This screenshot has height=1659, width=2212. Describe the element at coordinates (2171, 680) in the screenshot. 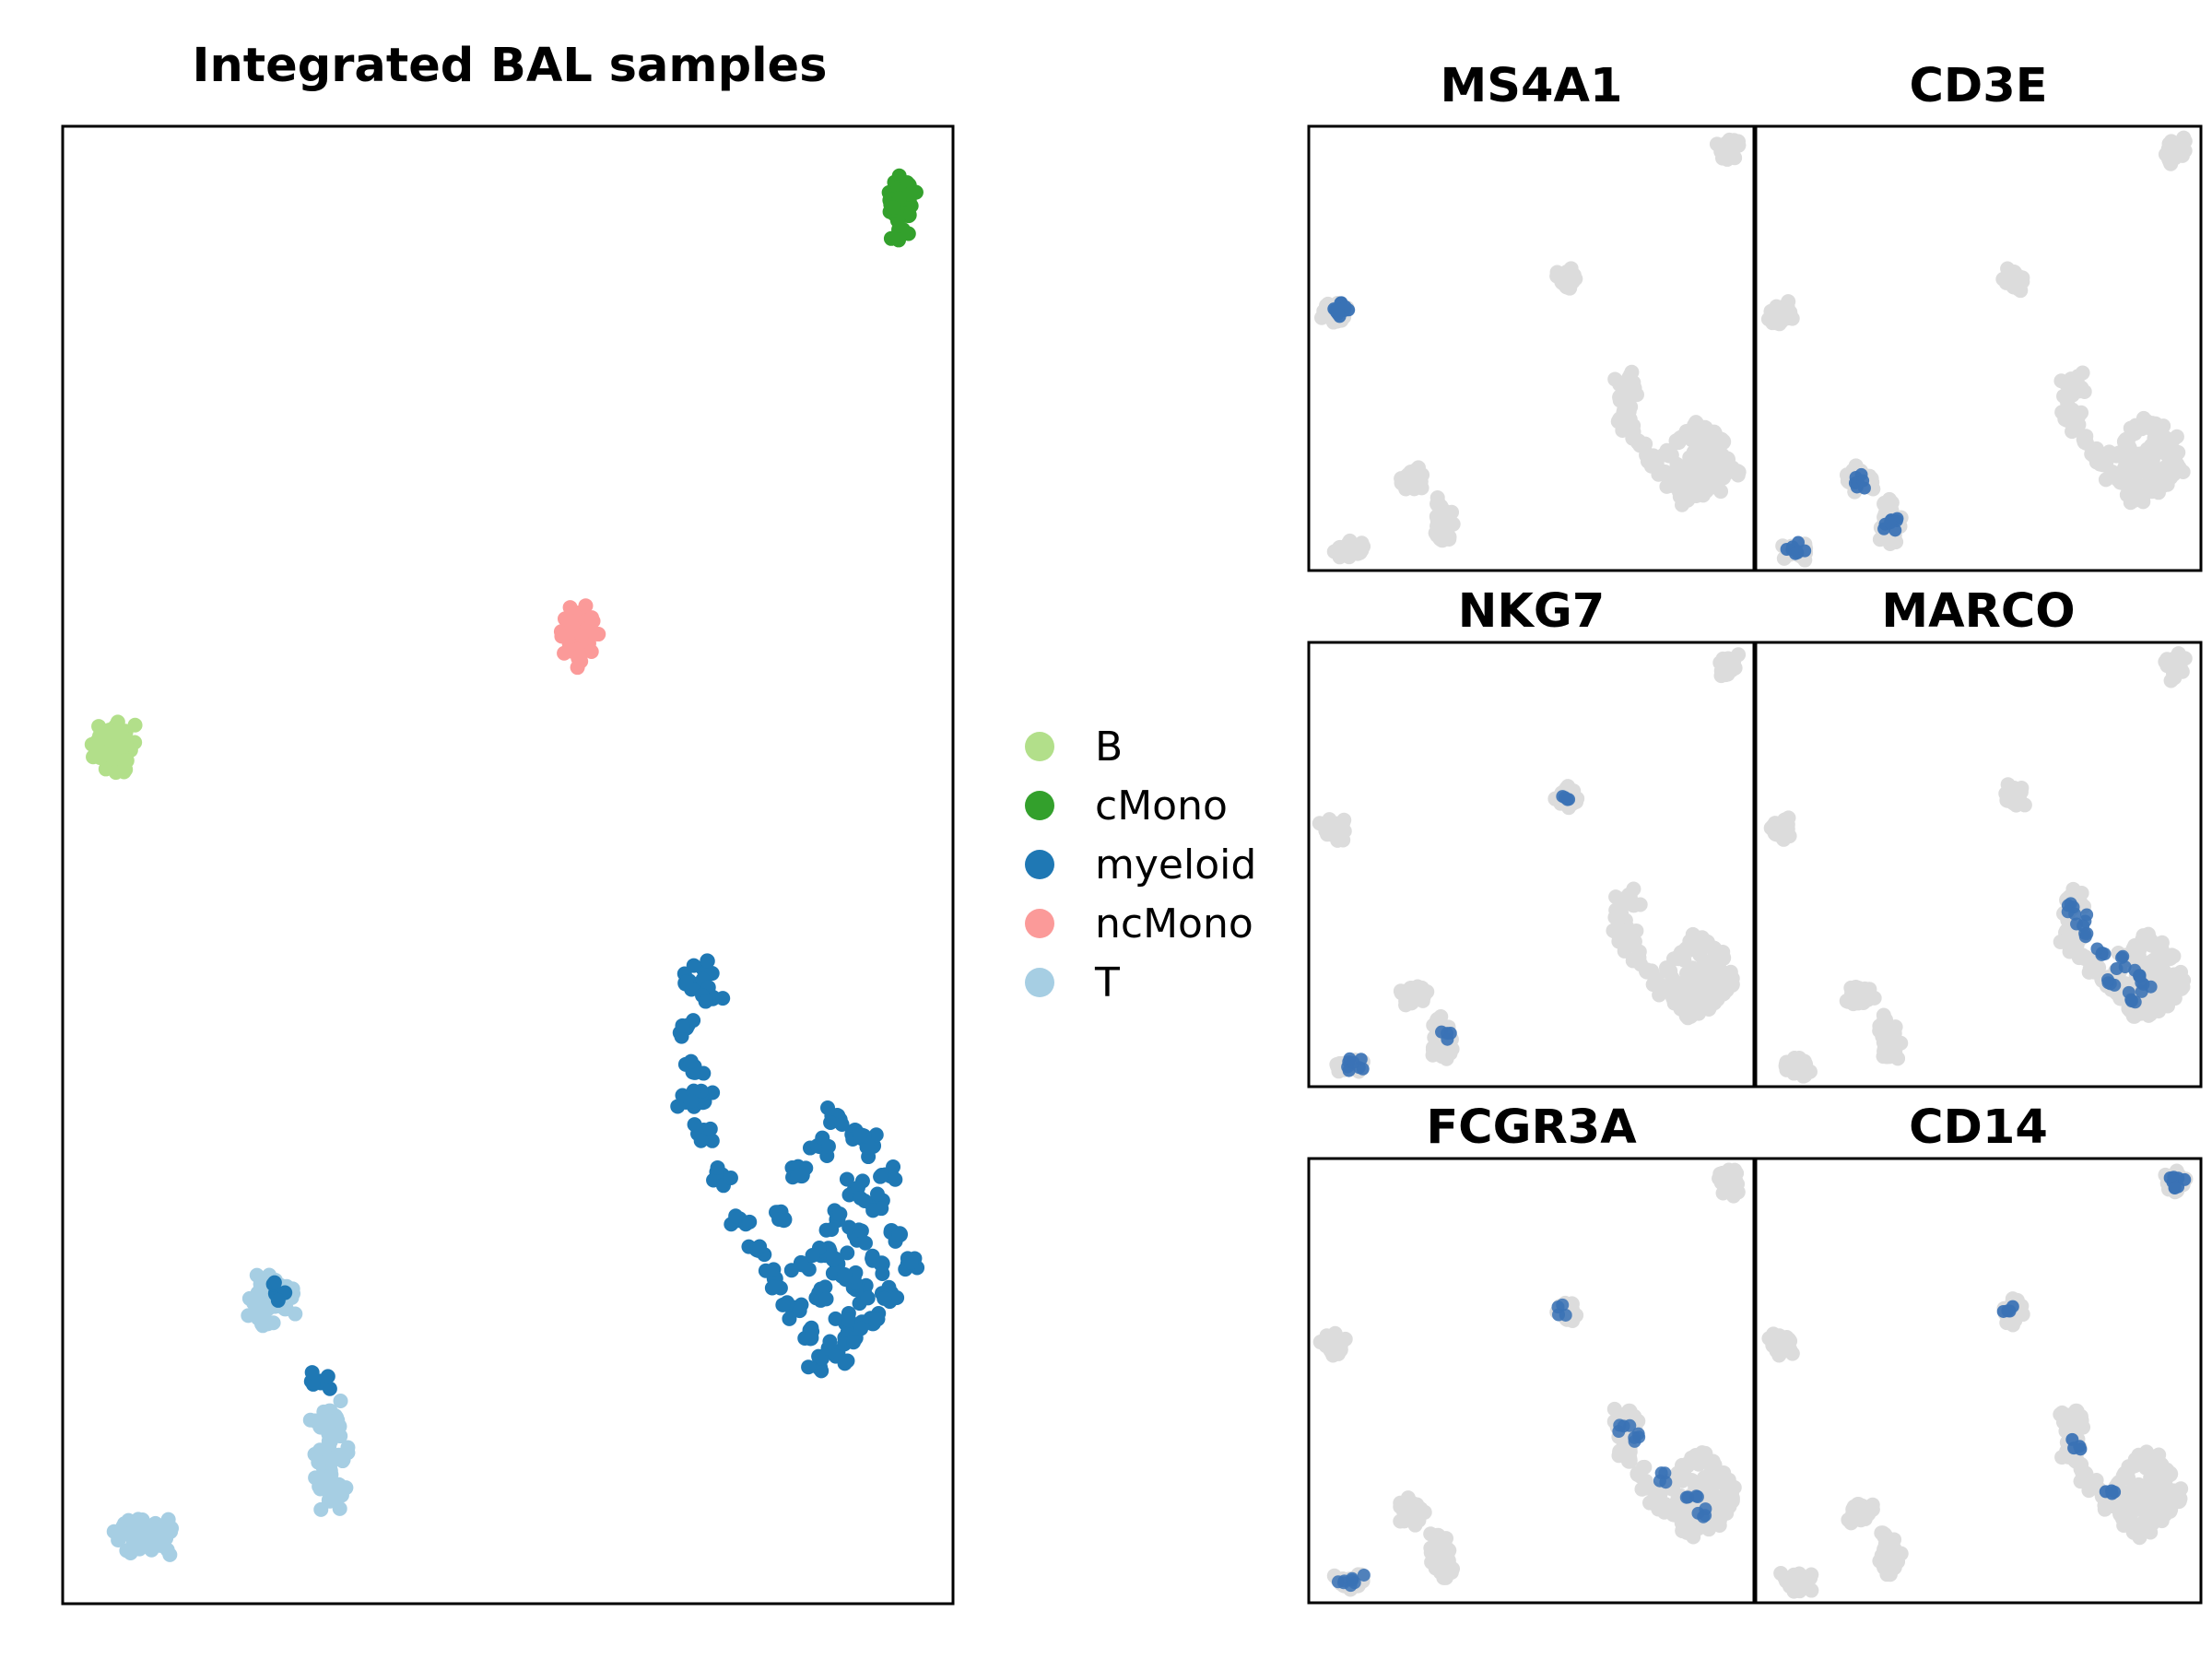

I see `gene-bg-cell-16-j1` at that location.